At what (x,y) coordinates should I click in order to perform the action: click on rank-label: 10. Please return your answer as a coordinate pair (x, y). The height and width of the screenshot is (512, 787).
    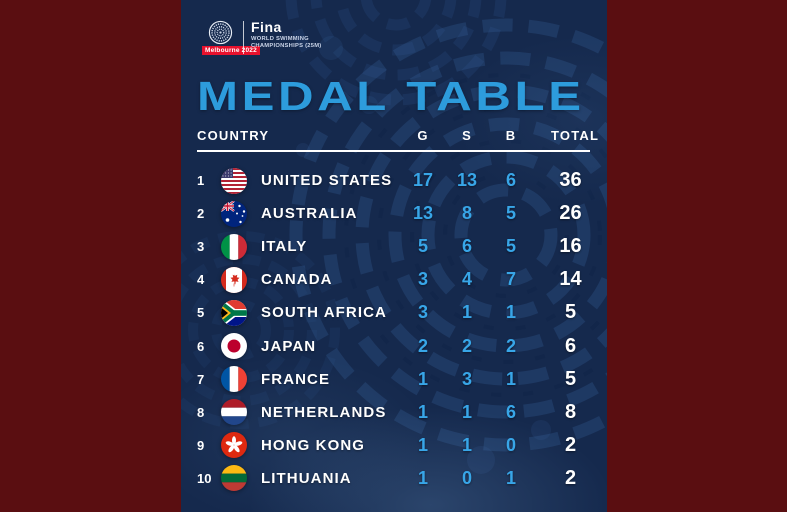
    Looking at the image, I should click on (204, 478).